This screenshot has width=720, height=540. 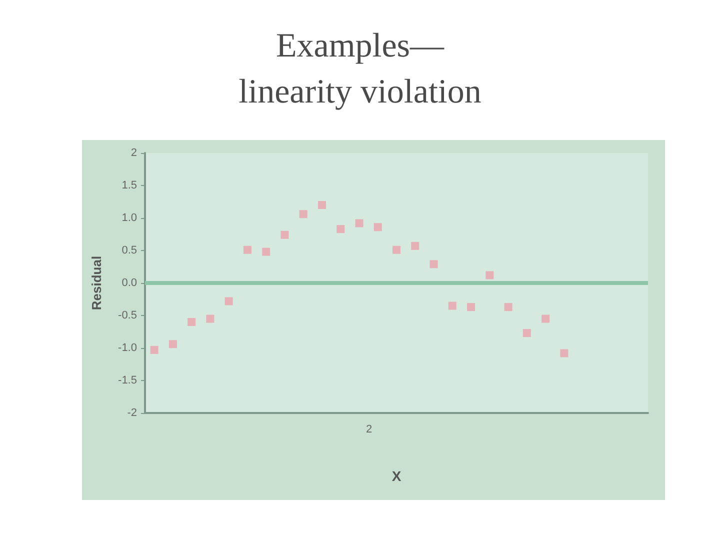 What do you see at coordinates (132, 413) in the screenshot?
I see `y-tick-label: -2` at bounding box center [132, 413].